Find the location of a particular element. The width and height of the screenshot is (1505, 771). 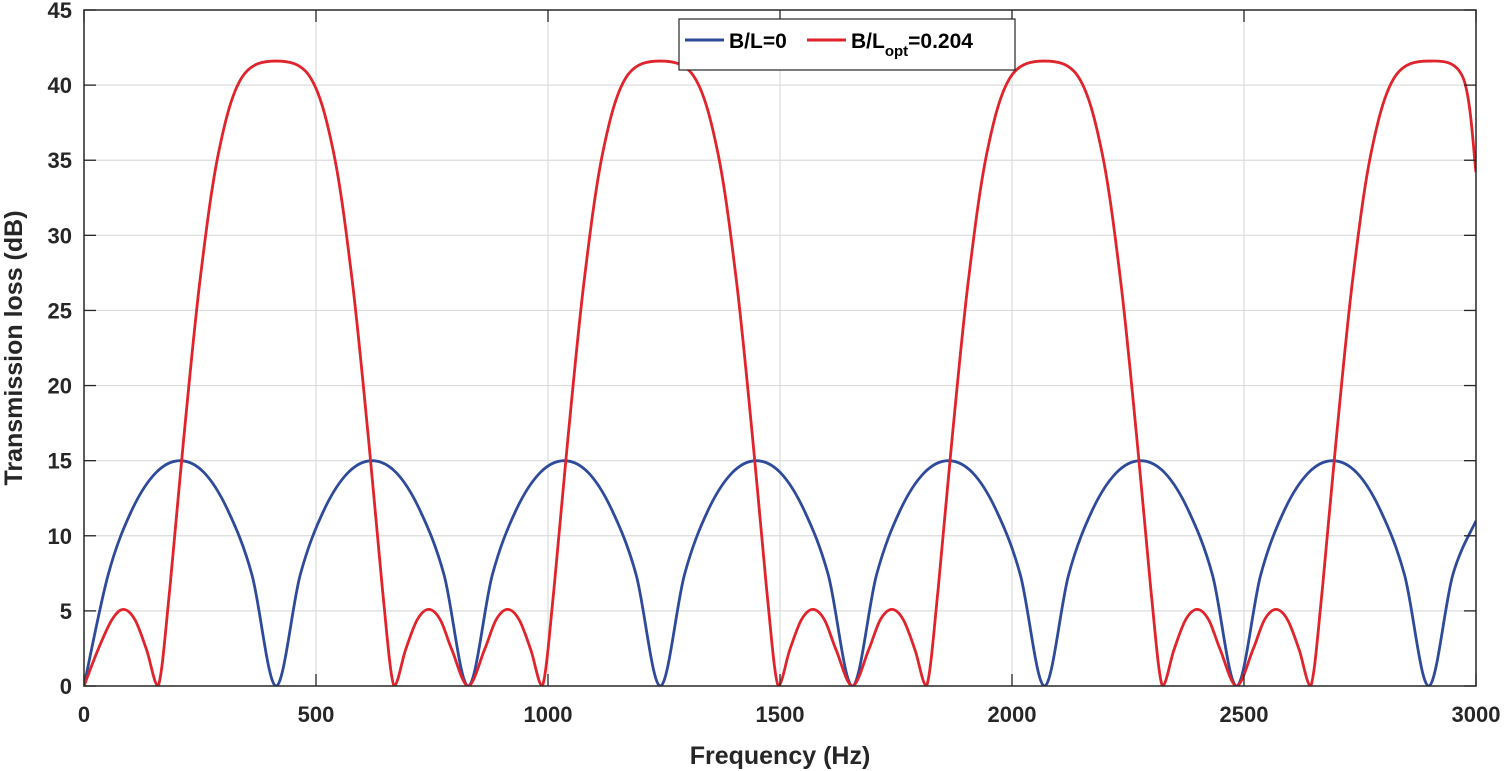

y-tick-label: 15 is located at coordinates (60, 461).